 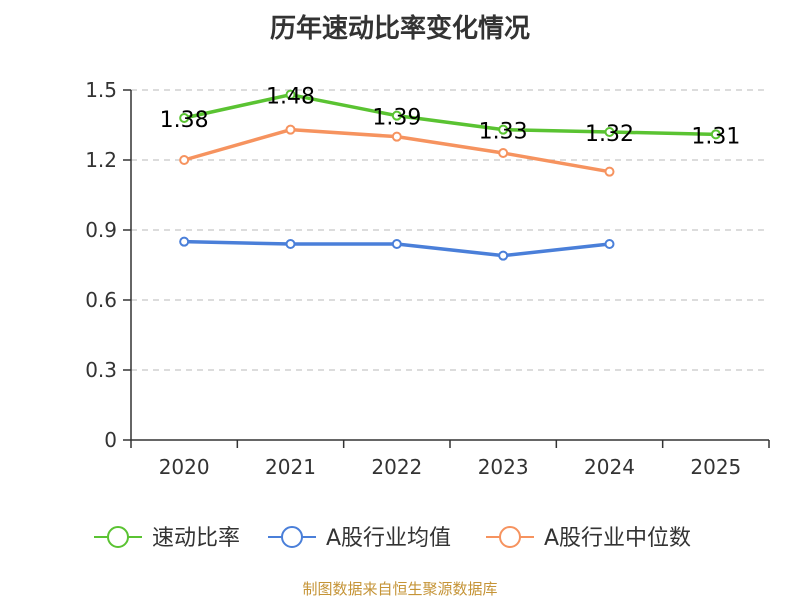 I want to click on data-label: 1.32, so click(x=609, y=134).